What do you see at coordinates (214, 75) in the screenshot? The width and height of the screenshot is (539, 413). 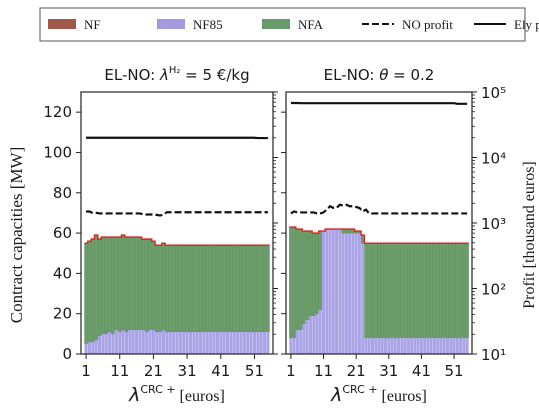 I see `panel-title-suffix: = 5 €/kg` at bounding box center [214, 75].